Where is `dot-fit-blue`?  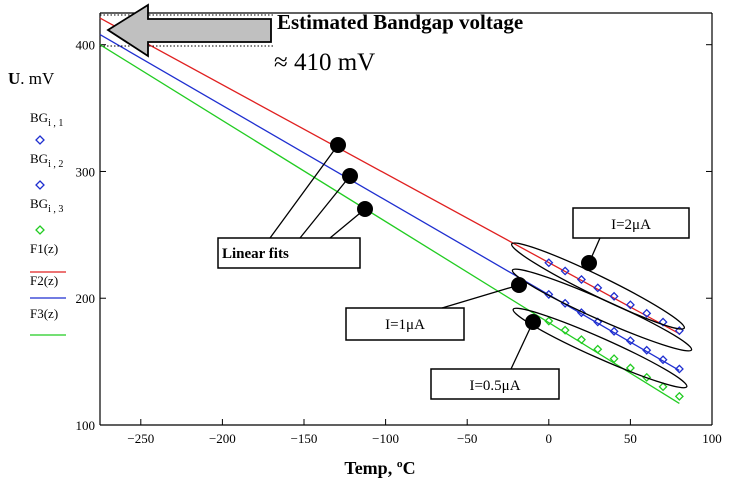
dot-fit-blue is located at coordinates (350, 176).